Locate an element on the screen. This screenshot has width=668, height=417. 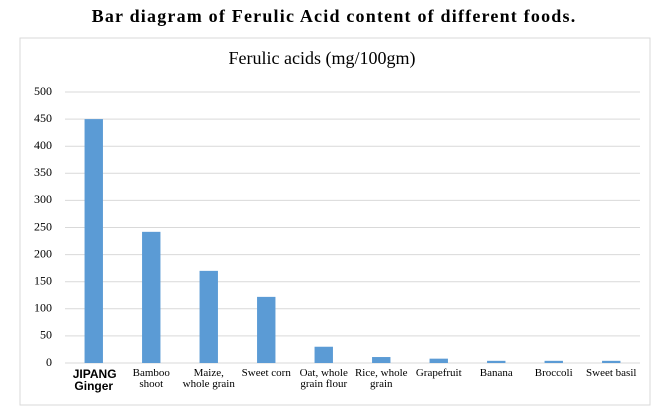
x-tick-label: Bamboo shoot is located at coordinates (151, 378).